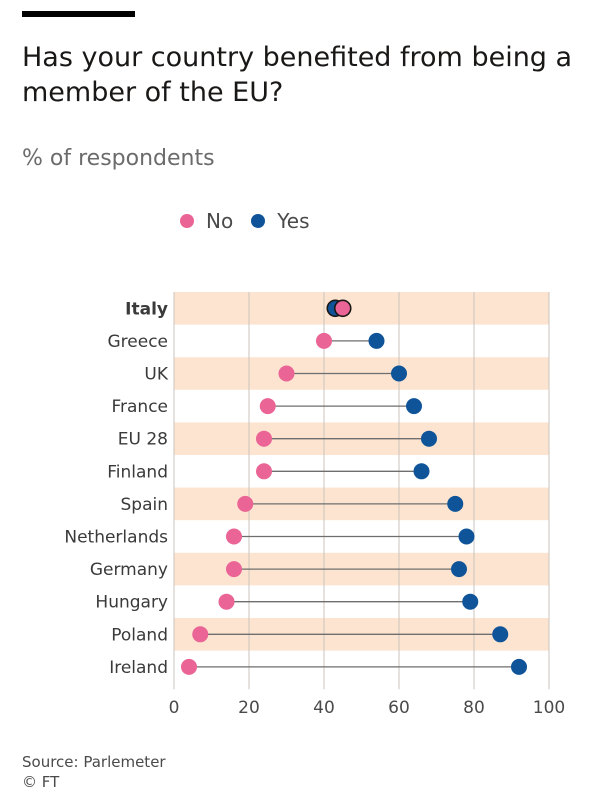  Describe the element at coordinates (131, 603) in the screenshot. I see `category-label: Hungary` at that location.